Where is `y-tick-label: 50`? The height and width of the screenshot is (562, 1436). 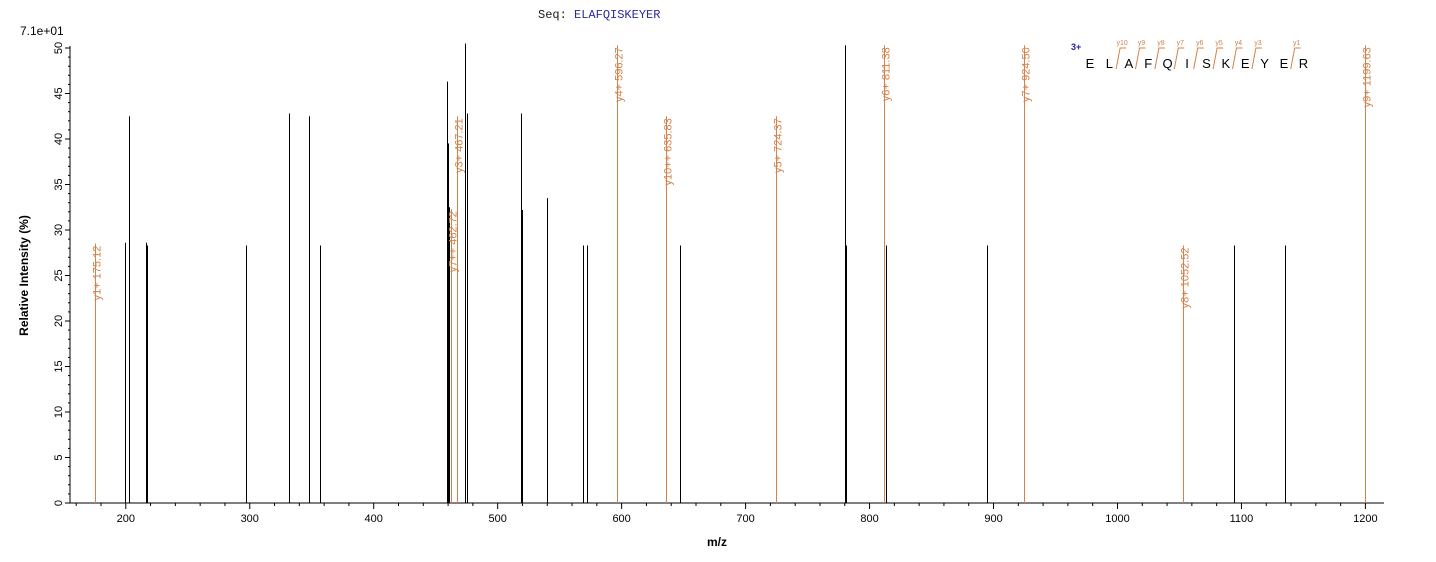
y-tick-label: 50 is located at coordinates (59, 48).